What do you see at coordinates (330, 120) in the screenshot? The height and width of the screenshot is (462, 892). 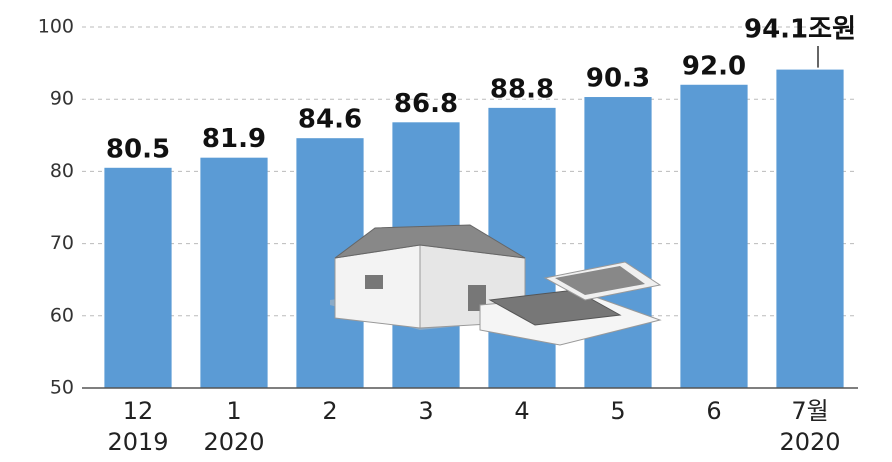 I see `value-label: 84.6` at bounding box center [330, 120].